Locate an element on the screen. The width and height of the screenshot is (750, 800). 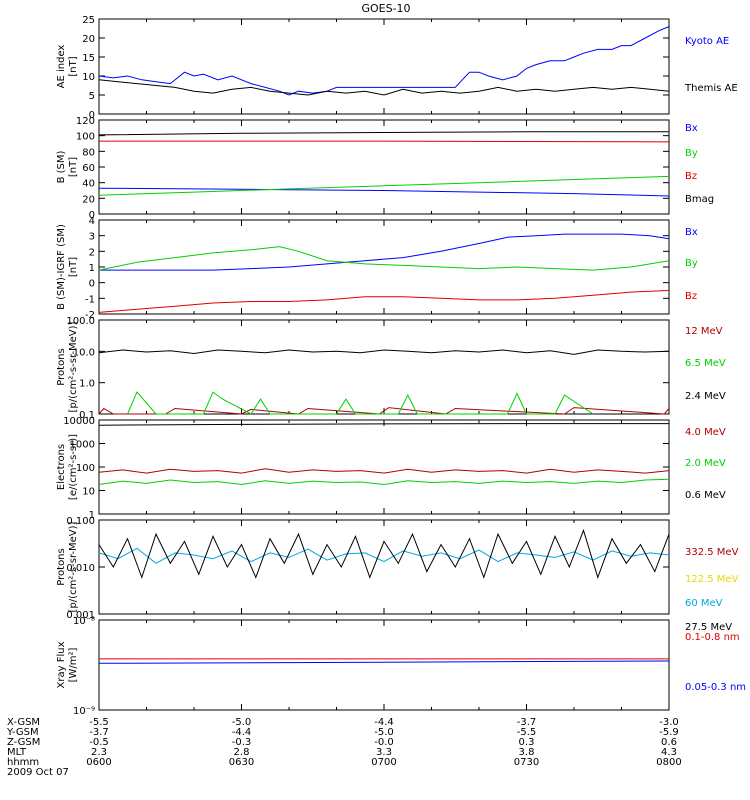
y-tick-label: 15 is located at coordinates (88, 58).